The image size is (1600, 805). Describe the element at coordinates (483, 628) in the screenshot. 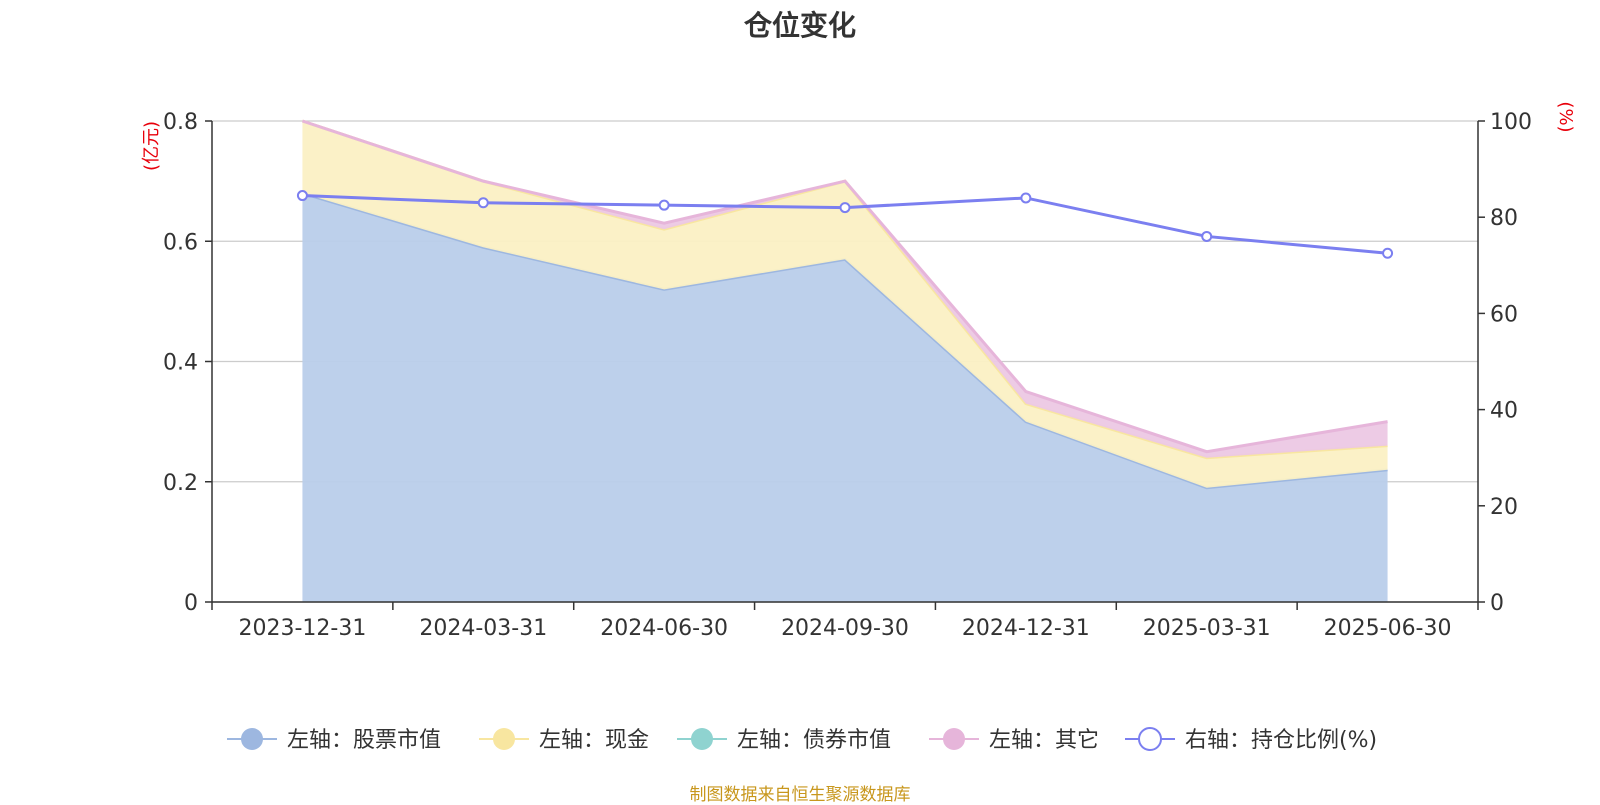

I see `x-tick-label: 2024-03-31` at that location.